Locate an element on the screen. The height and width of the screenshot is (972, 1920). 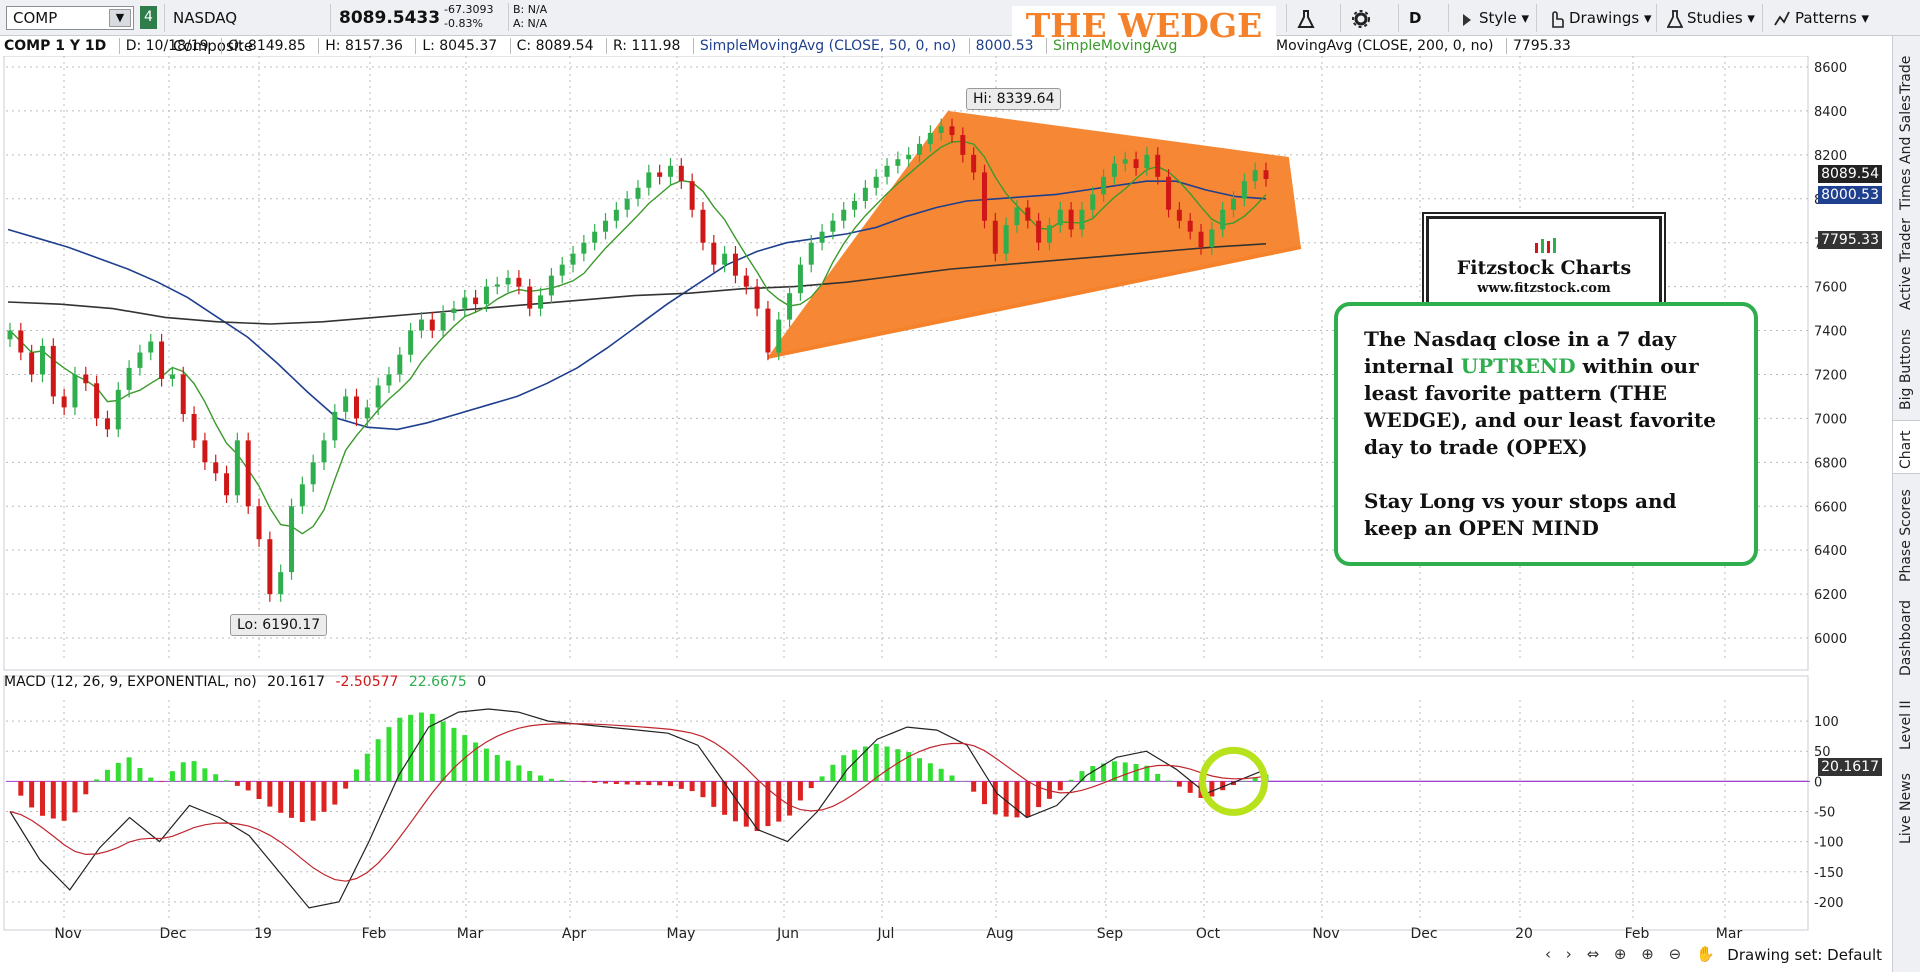
sidebar-tab-trade: Trade is located at coordinates (1906, 71).